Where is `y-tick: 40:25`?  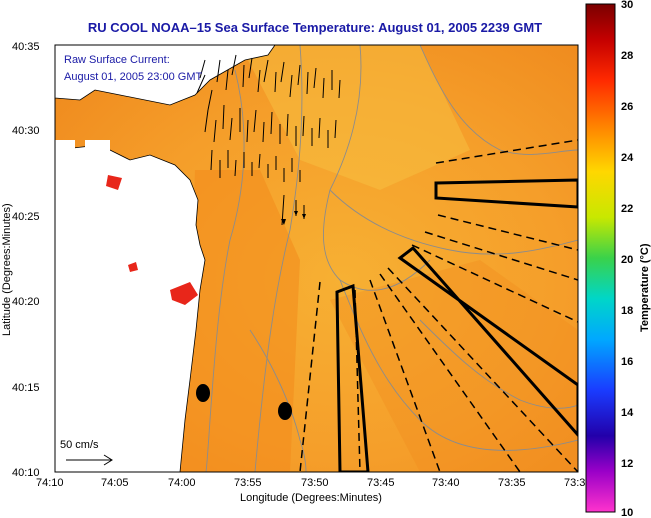
y-tick: 40:25 is located at coordinates (26, 217).